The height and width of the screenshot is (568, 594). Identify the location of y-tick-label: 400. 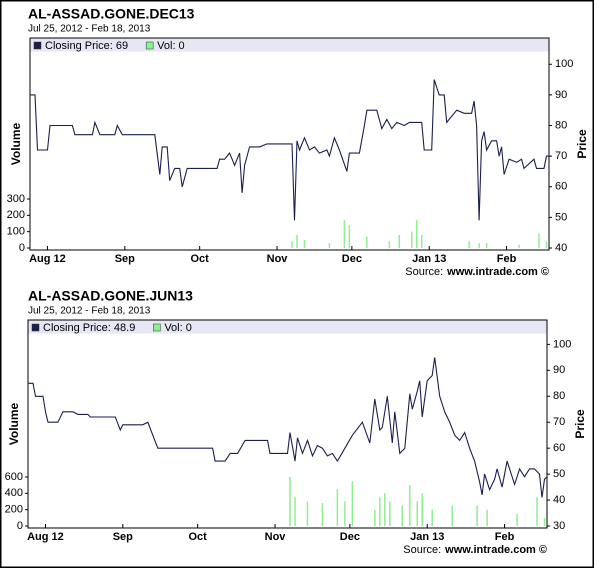
(14, 493).